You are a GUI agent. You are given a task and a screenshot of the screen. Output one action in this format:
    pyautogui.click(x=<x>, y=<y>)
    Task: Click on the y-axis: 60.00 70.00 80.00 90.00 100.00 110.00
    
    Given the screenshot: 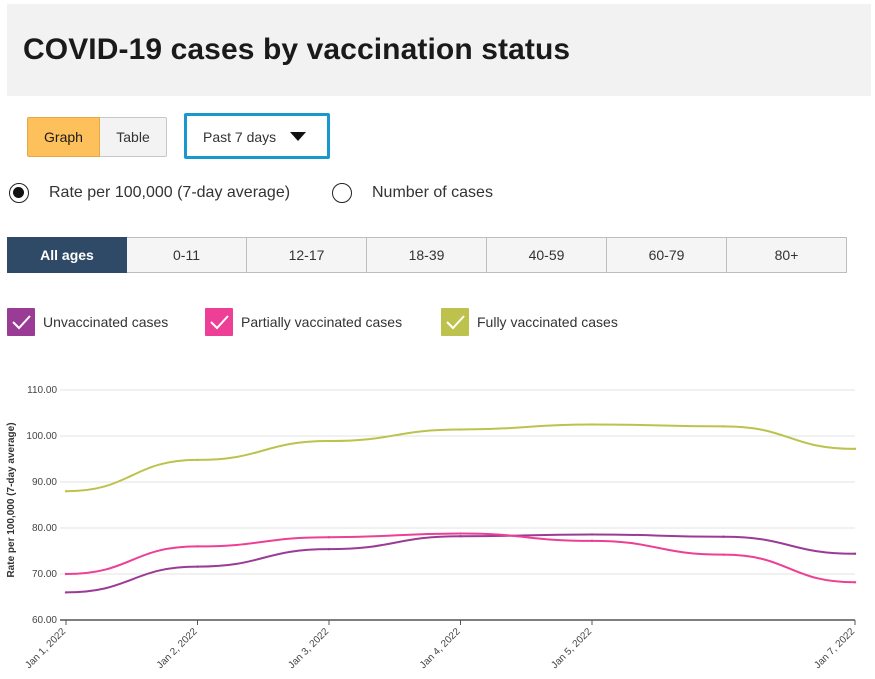 What is the action you would take?
    pyautogui.click(x=41, y=505)
    